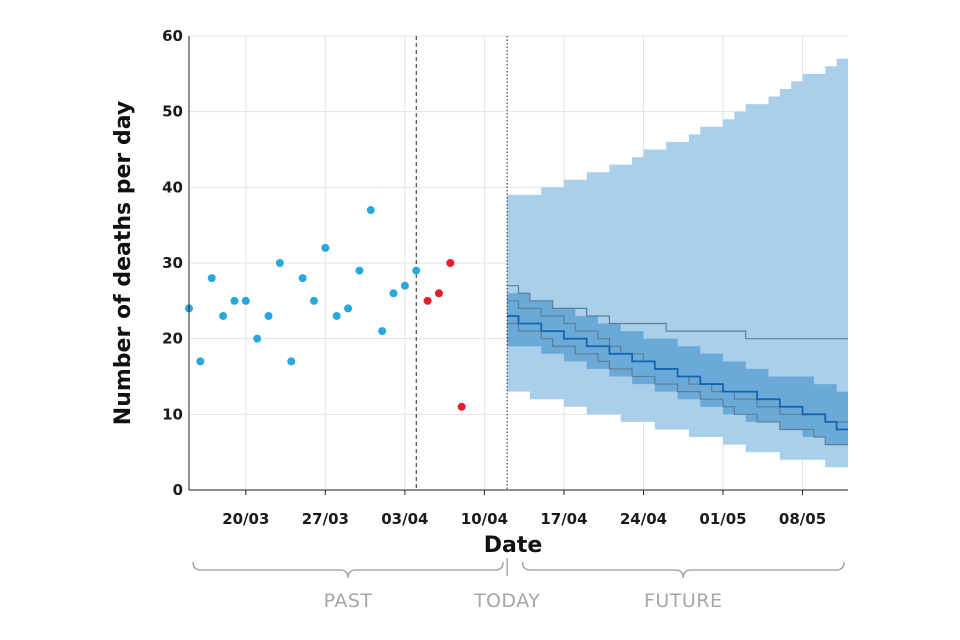 The height and width of the screenshot is (640, 960). Describe the element at coordinates (348, 601) in the screenshot. I see `period-label: PAST` at that location.